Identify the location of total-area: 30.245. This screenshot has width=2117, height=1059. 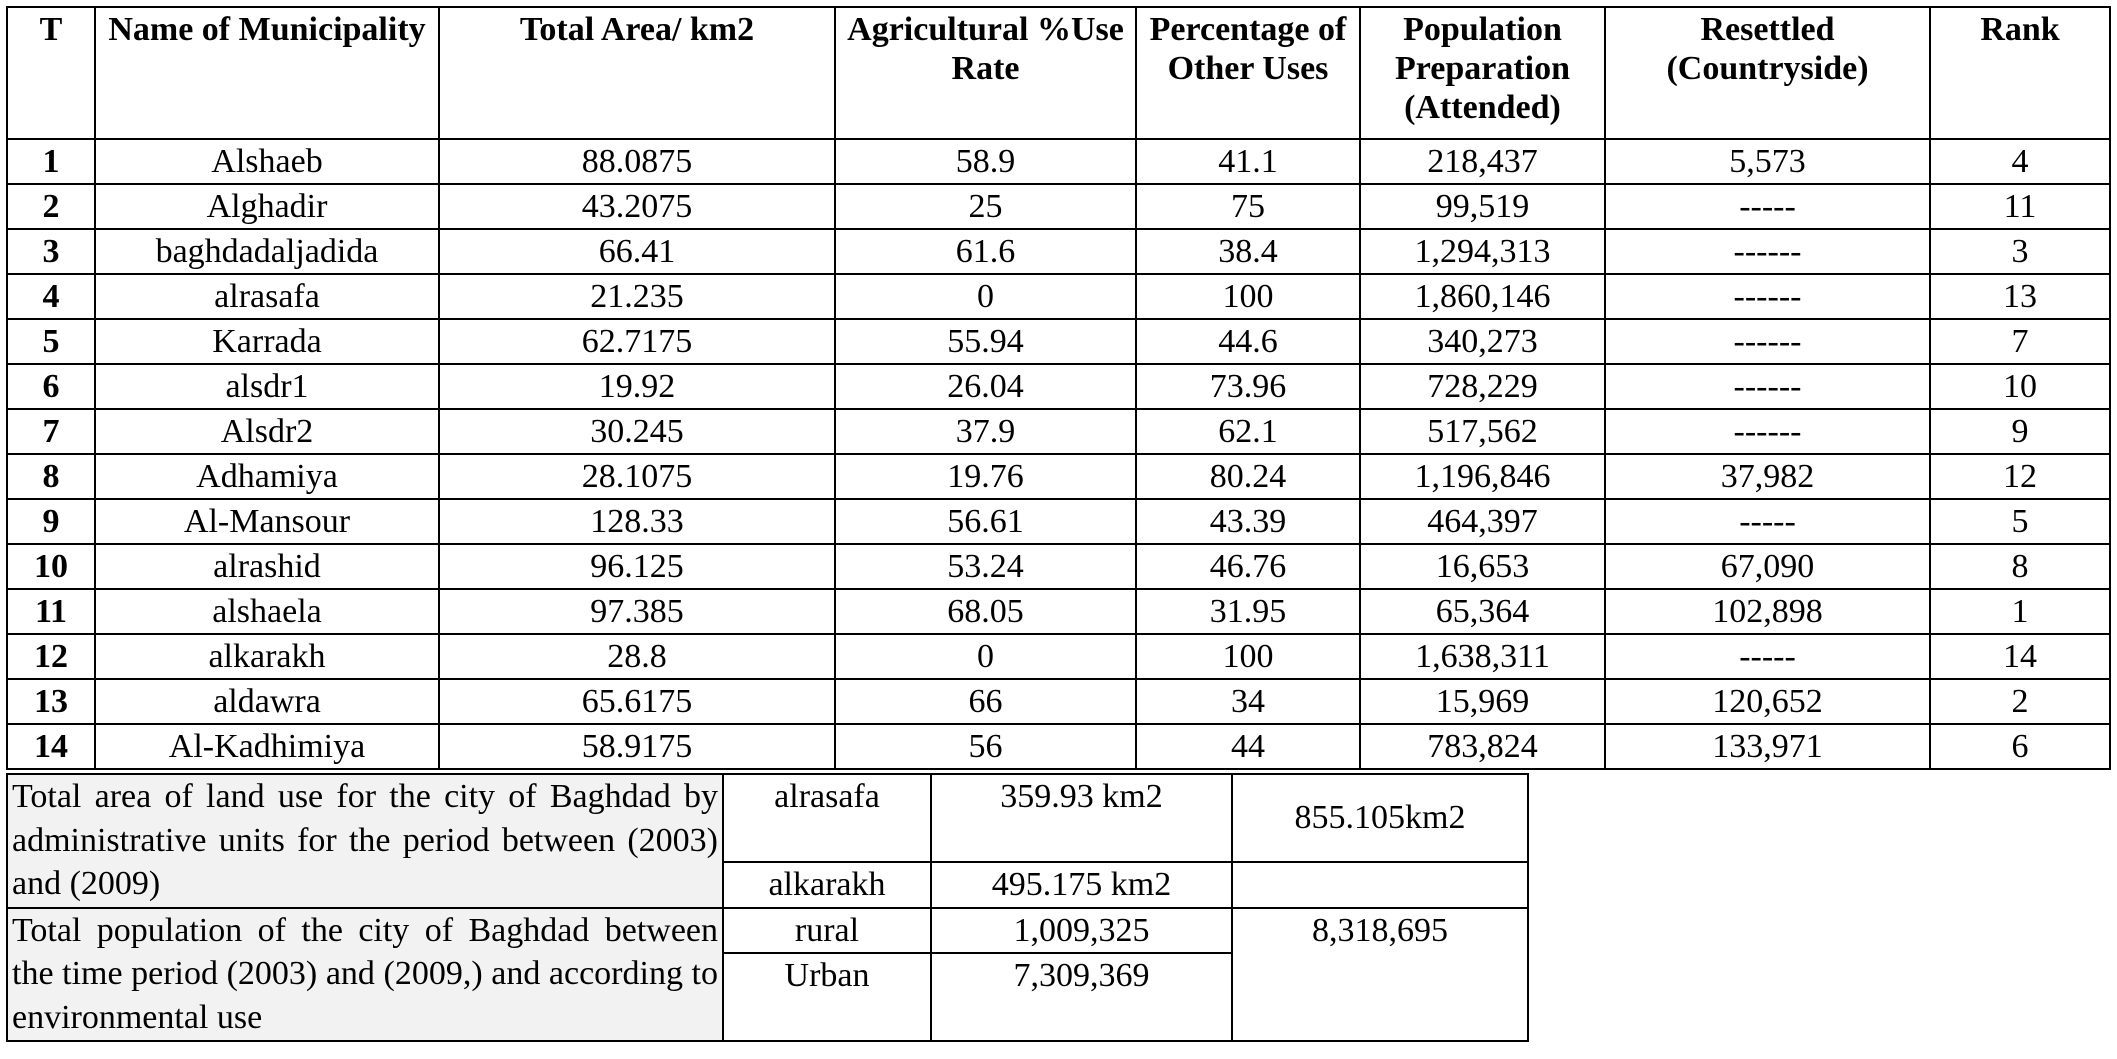
(637, 431).